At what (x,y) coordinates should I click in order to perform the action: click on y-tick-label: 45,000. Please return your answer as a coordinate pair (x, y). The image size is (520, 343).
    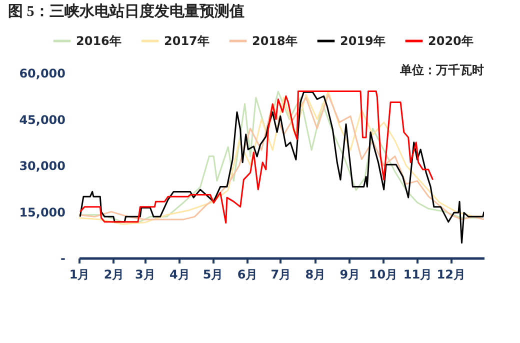
    Looking at the image, I should click on (42, 119).